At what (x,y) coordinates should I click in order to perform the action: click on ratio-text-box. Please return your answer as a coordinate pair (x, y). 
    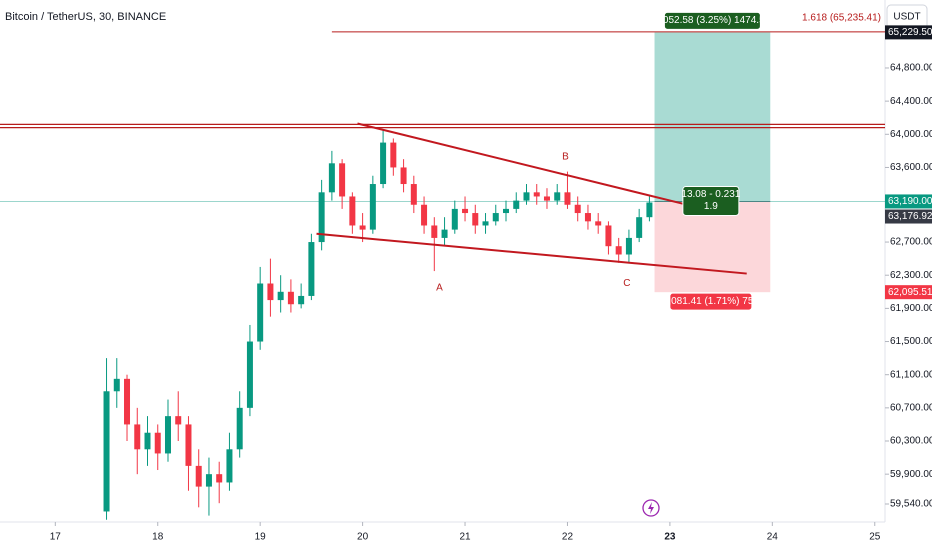
    Looking at the image, I should click on (711, 200).